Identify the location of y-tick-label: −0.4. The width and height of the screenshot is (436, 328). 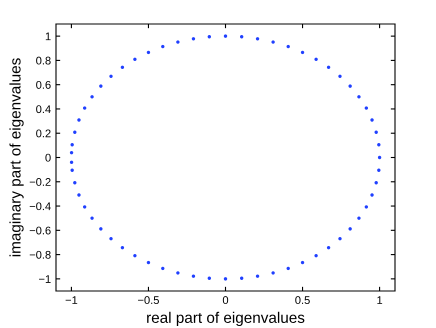
(40, 206).